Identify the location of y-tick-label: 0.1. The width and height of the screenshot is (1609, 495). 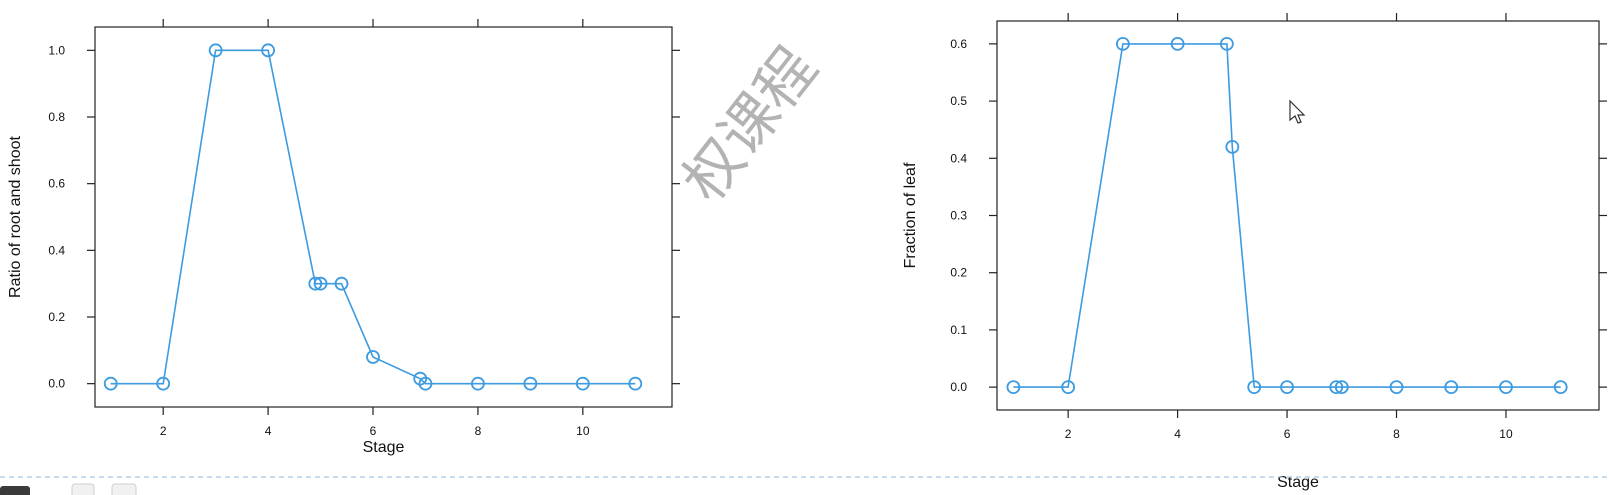
(958, 330).